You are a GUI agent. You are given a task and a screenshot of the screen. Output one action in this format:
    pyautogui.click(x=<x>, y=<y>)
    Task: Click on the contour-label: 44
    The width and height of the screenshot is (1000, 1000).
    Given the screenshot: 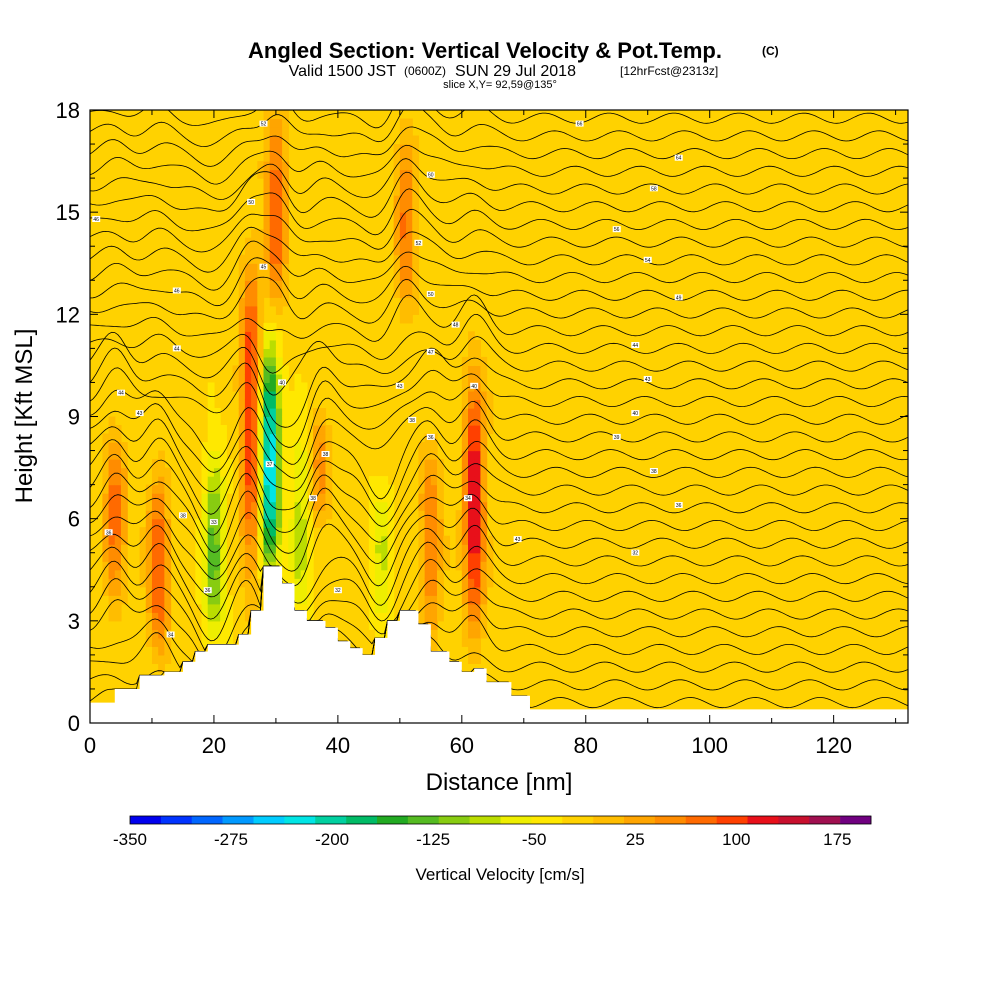 What is the action you would take?
    pyautogui.click(x=635, y=345)
    